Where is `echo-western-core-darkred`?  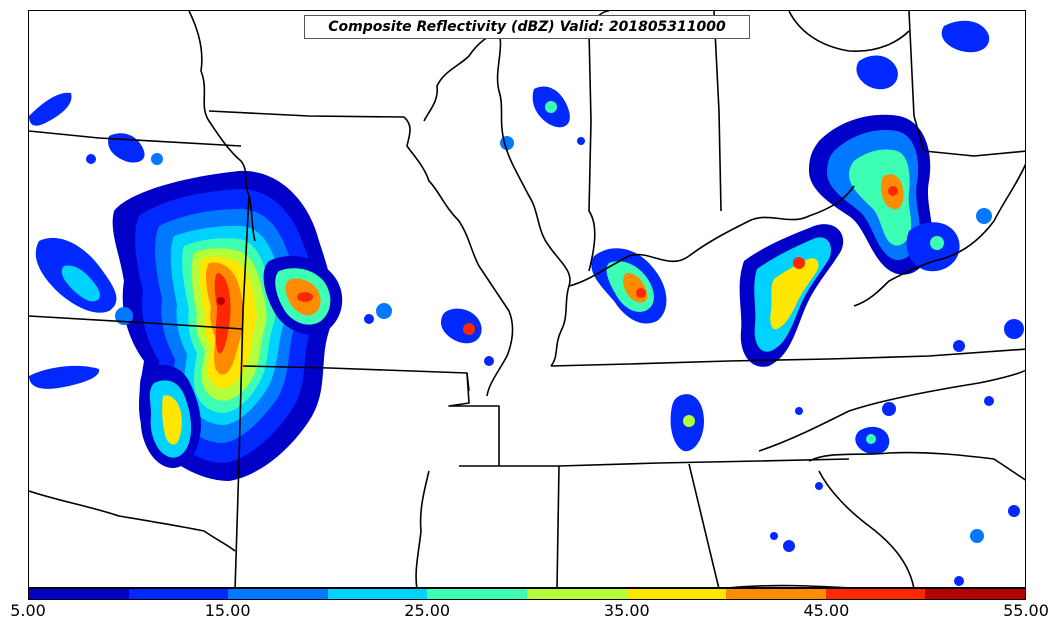
echo-western-core-darkred is located at coordinates (221, 301).